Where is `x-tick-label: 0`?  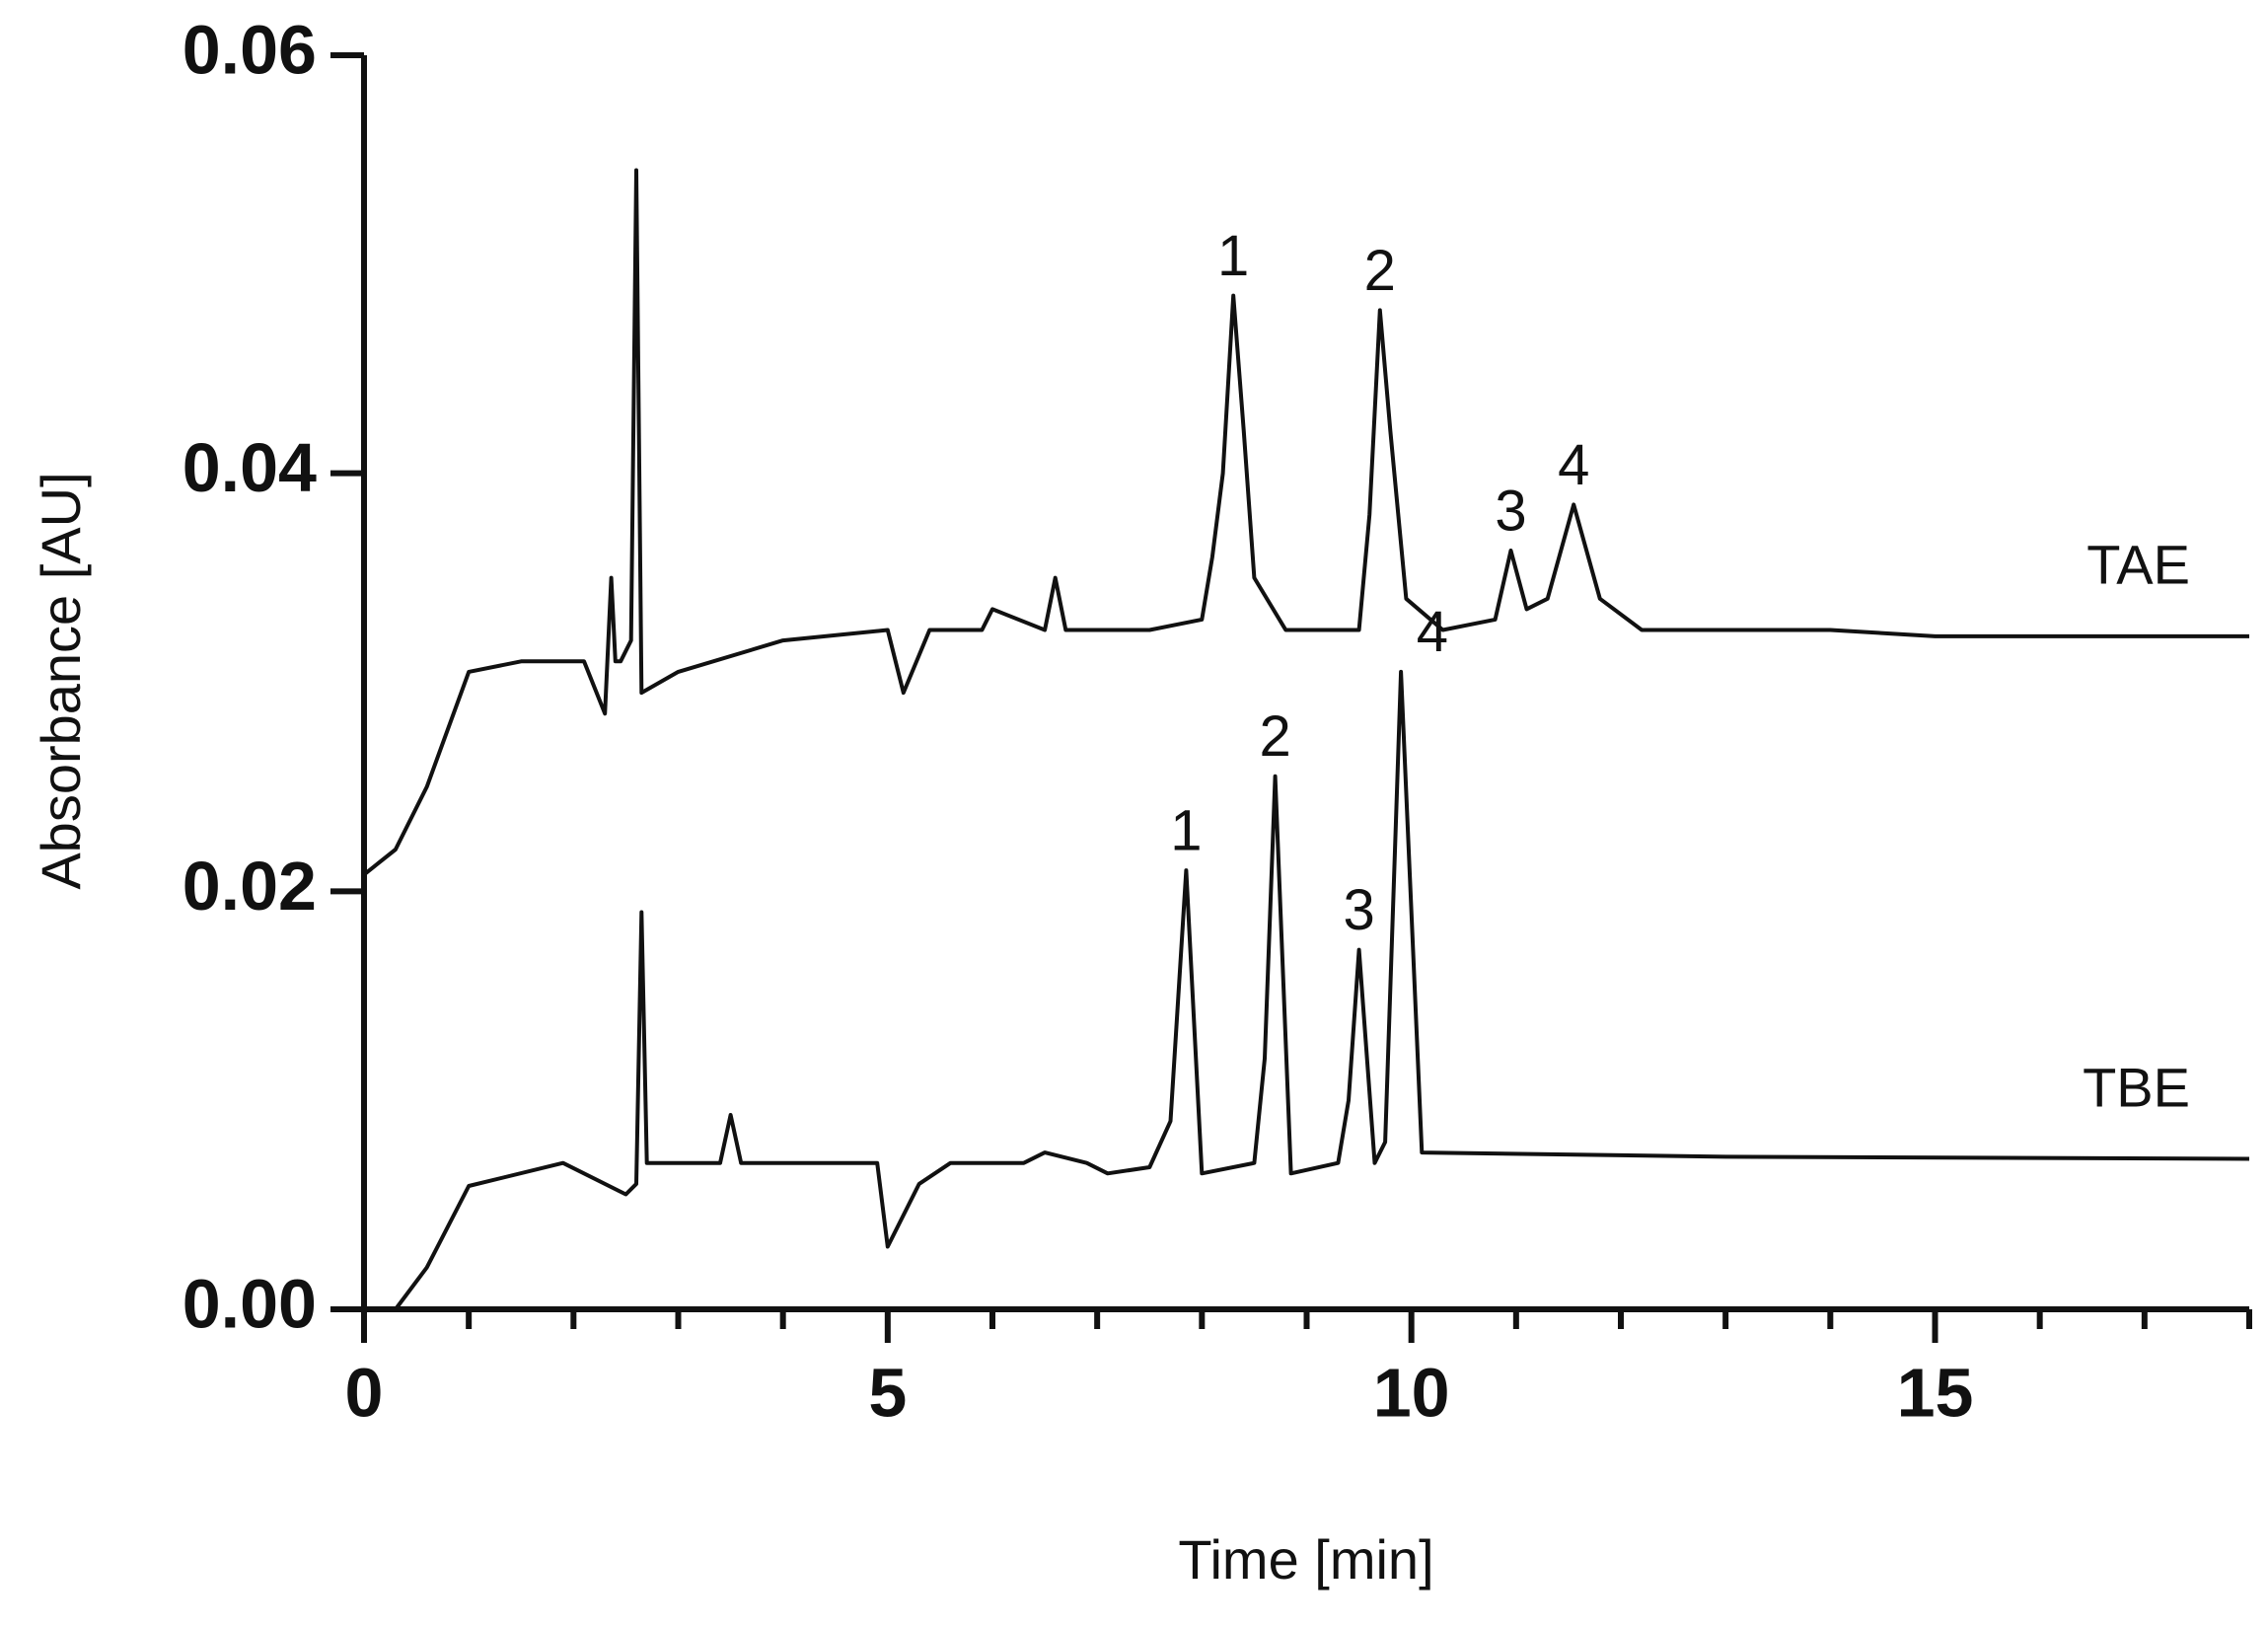
x-tick-label: 0 is located at coordinates (364, 1393).